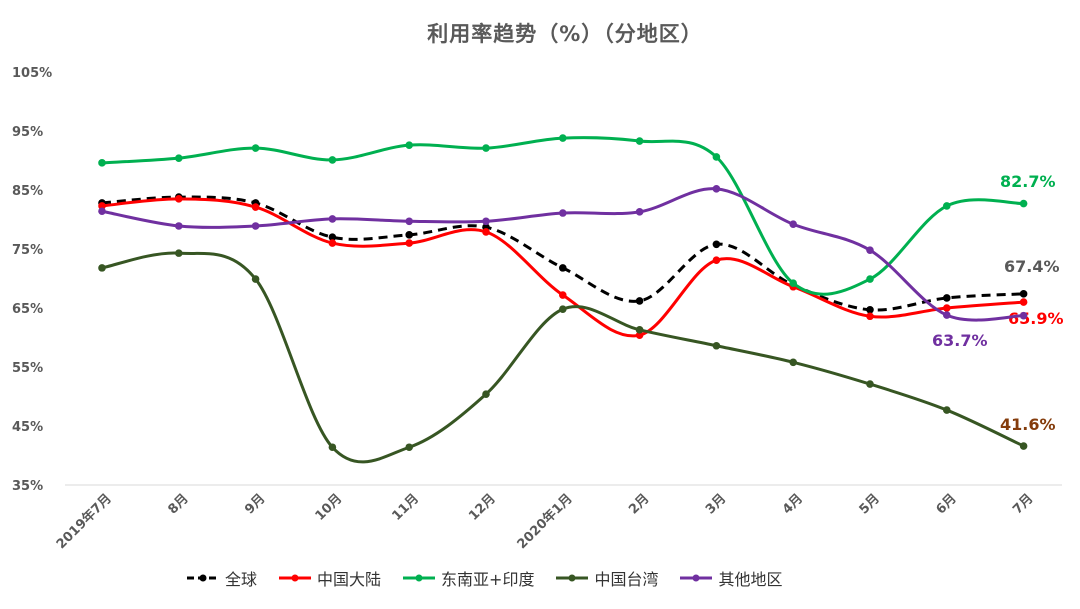  I want to click on legend-item: 东南亚+印度, so click(467, 578).